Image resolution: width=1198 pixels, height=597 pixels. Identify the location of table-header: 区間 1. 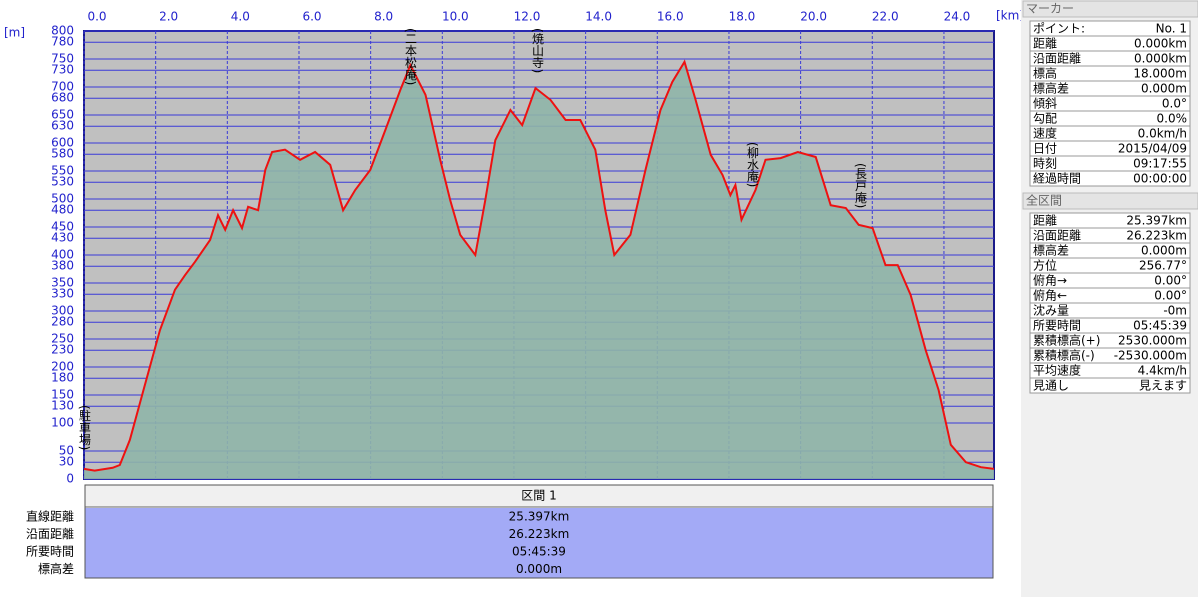
(538, 496).